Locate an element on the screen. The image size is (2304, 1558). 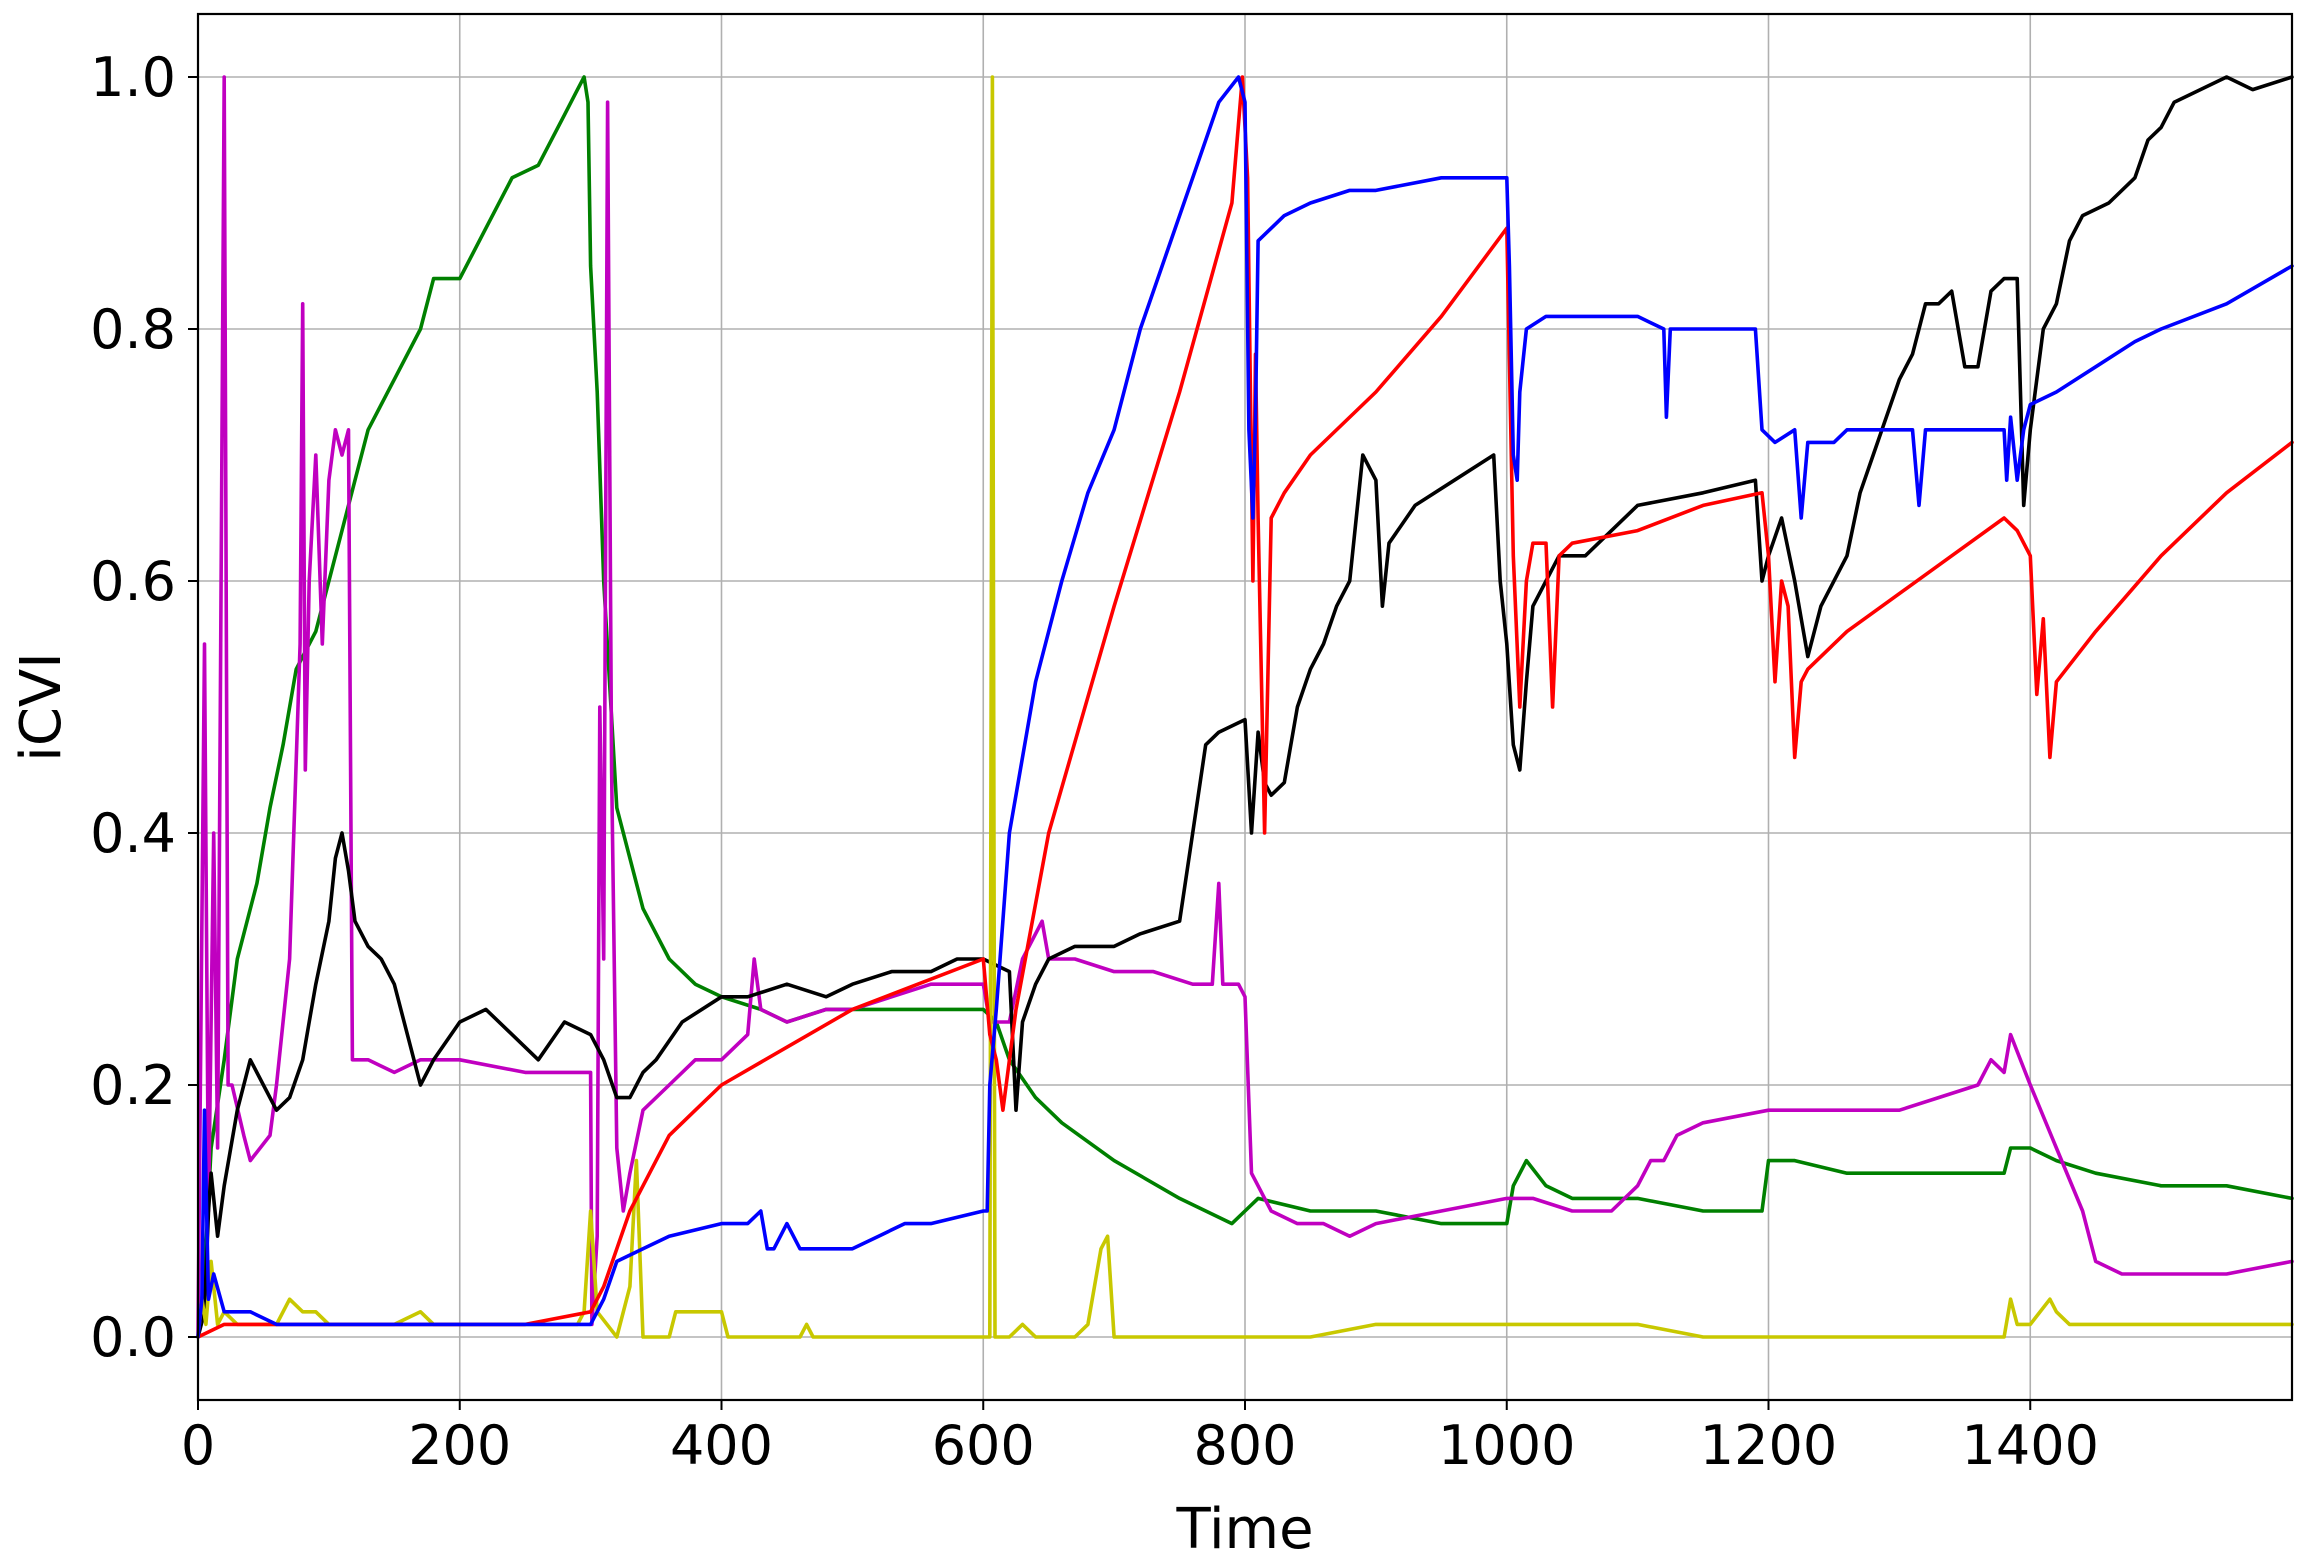
x-tick-label: 400 is located at coordinates (721, 1445).